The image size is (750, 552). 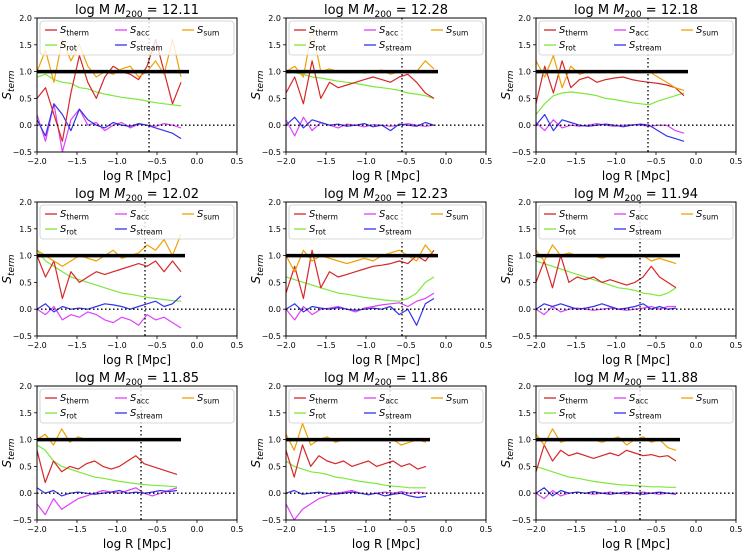 What do you see at coordinates (137, 195) in the screenshot?
I see `subplot-title: log M M200 = 12.02` at bounding box center [137, 195].